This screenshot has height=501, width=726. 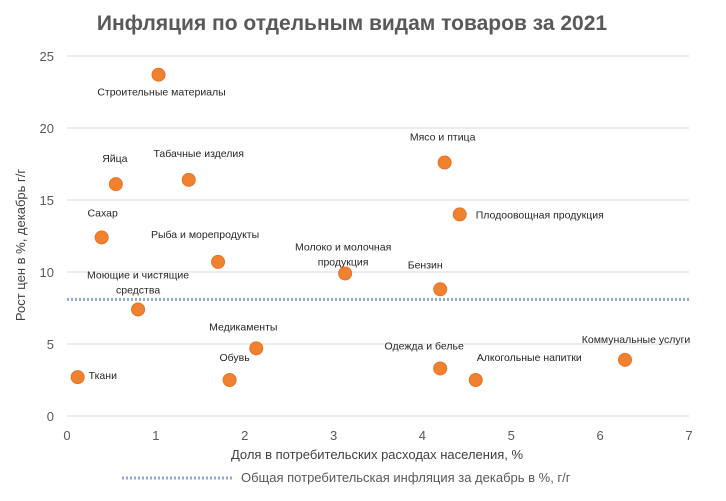 What do you see at coordinates (114, 159) in the screenshot?
I see `point-label: Яйца` at bounding box center [114, 159].